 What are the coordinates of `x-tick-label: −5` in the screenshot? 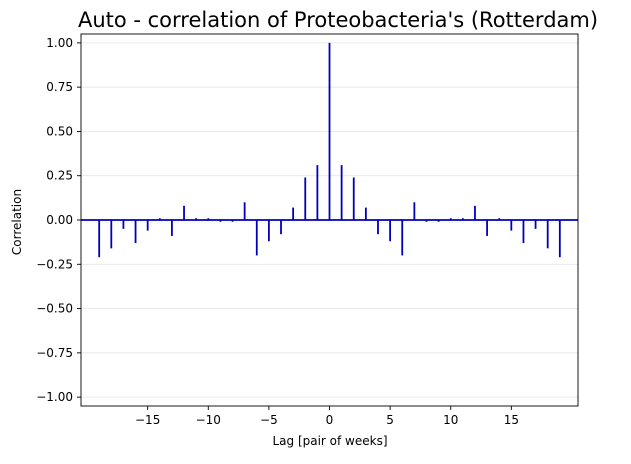 It's located at (269, 420).